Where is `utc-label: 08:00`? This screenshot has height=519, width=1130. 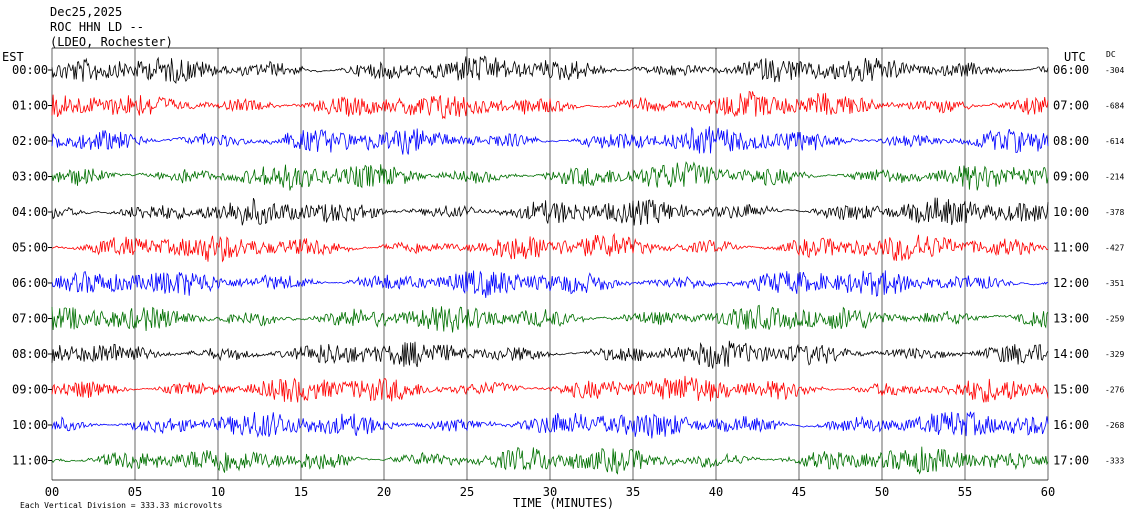
utc-label: 08:00 is located at coordinates (1071, 141).